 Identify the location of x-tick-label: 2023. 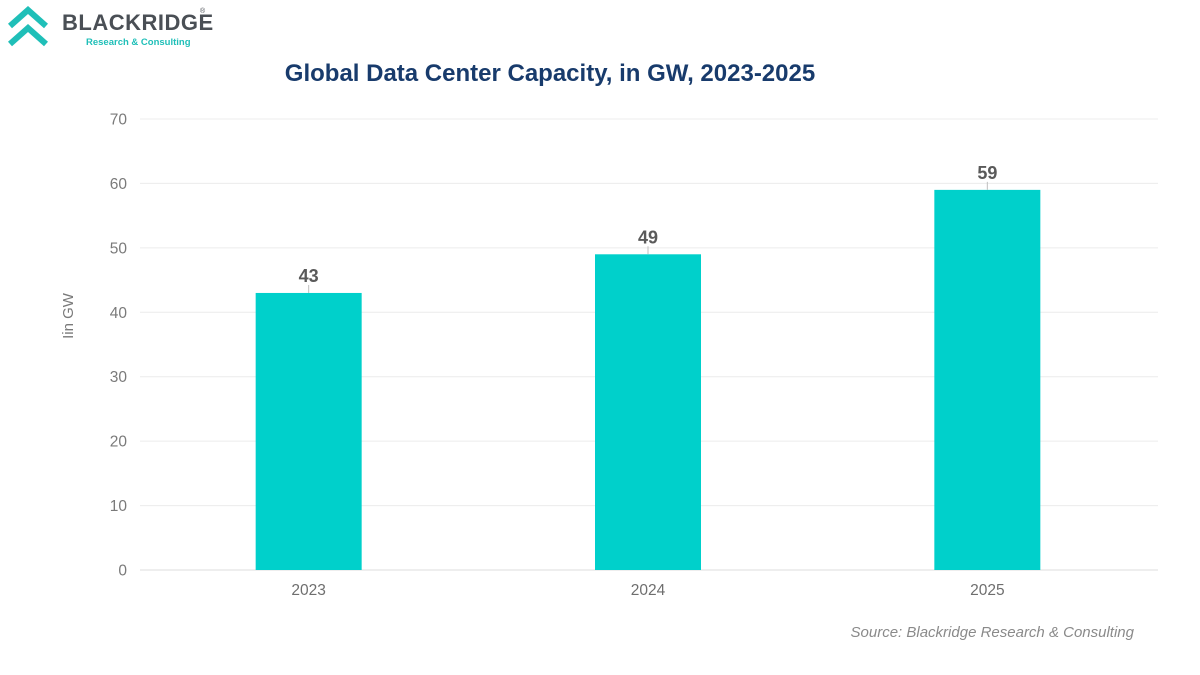
(308, 590).